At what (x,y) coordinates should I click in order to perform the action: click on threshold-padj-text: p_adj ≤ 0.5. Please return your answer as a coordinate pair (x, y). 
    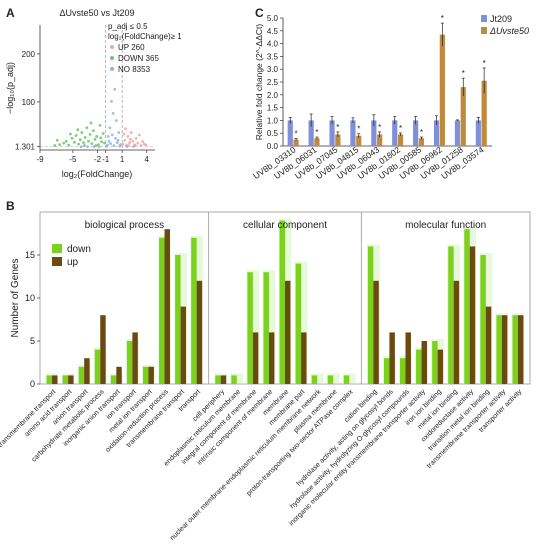
    Looking at the image, I should click on (128, 26).